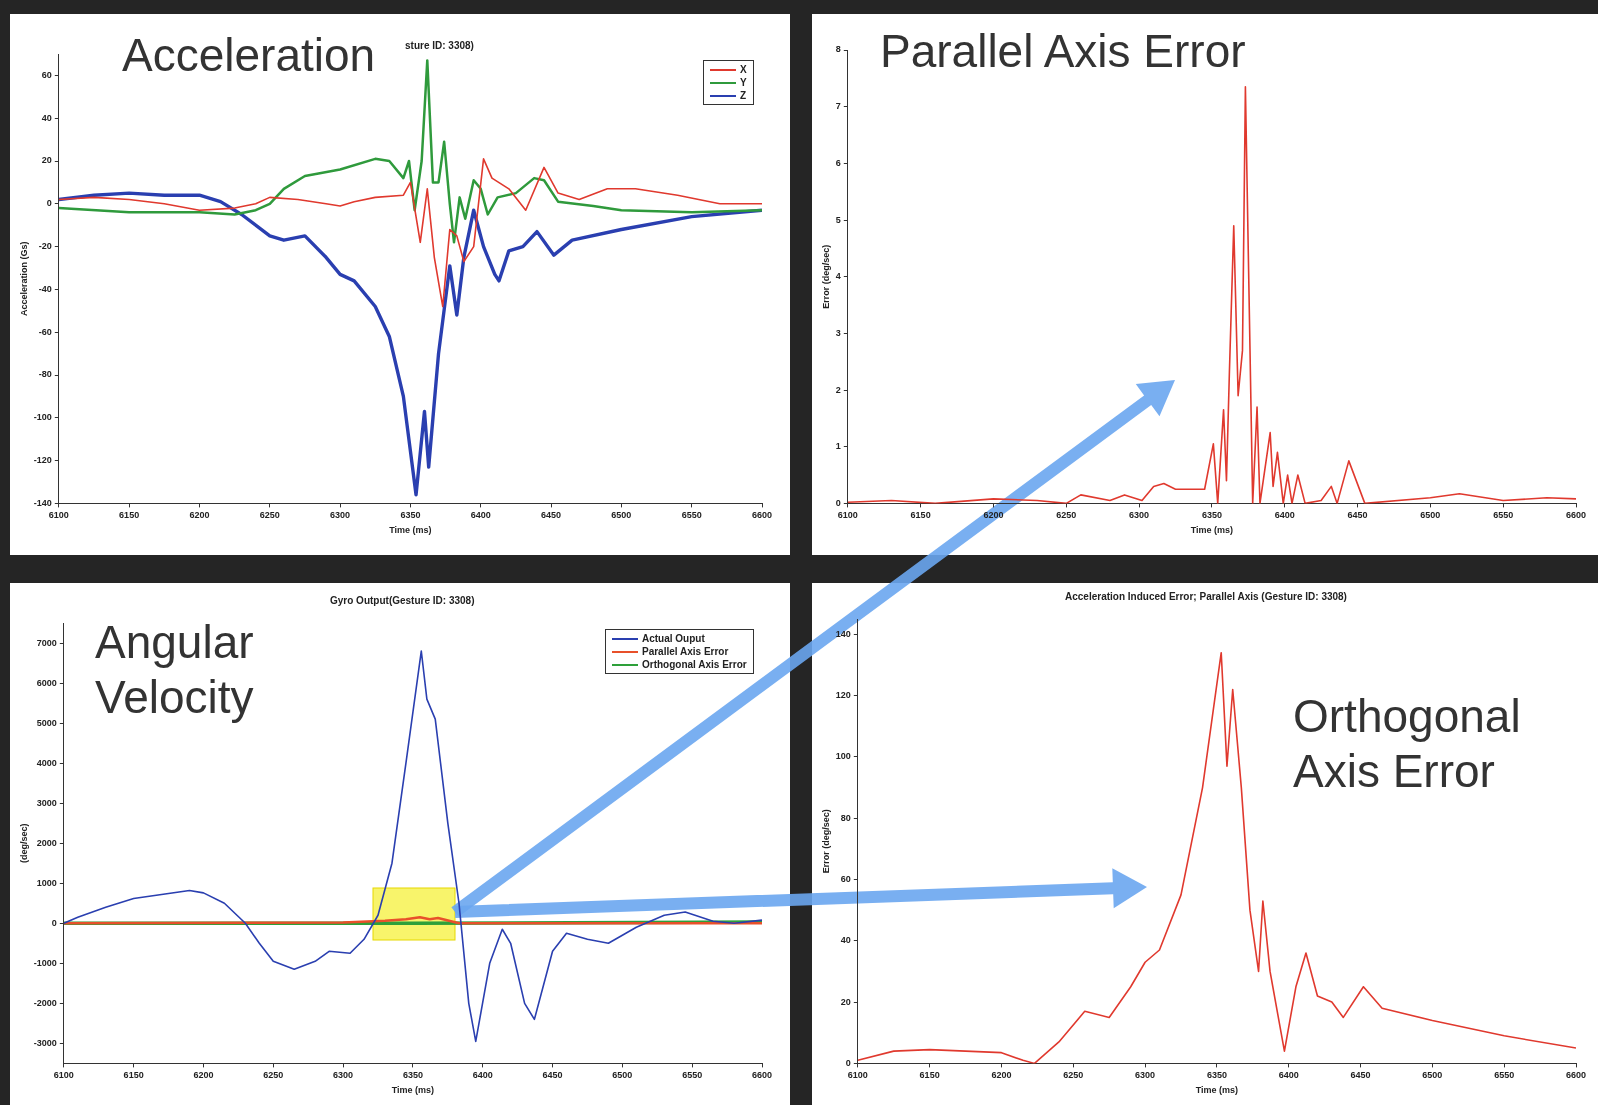 The width and height of the screenshot is (1598, 1105). Describe the element at coordinates (46, 762) in the screenshot. I see `y-tick-label: 4000` at that location.